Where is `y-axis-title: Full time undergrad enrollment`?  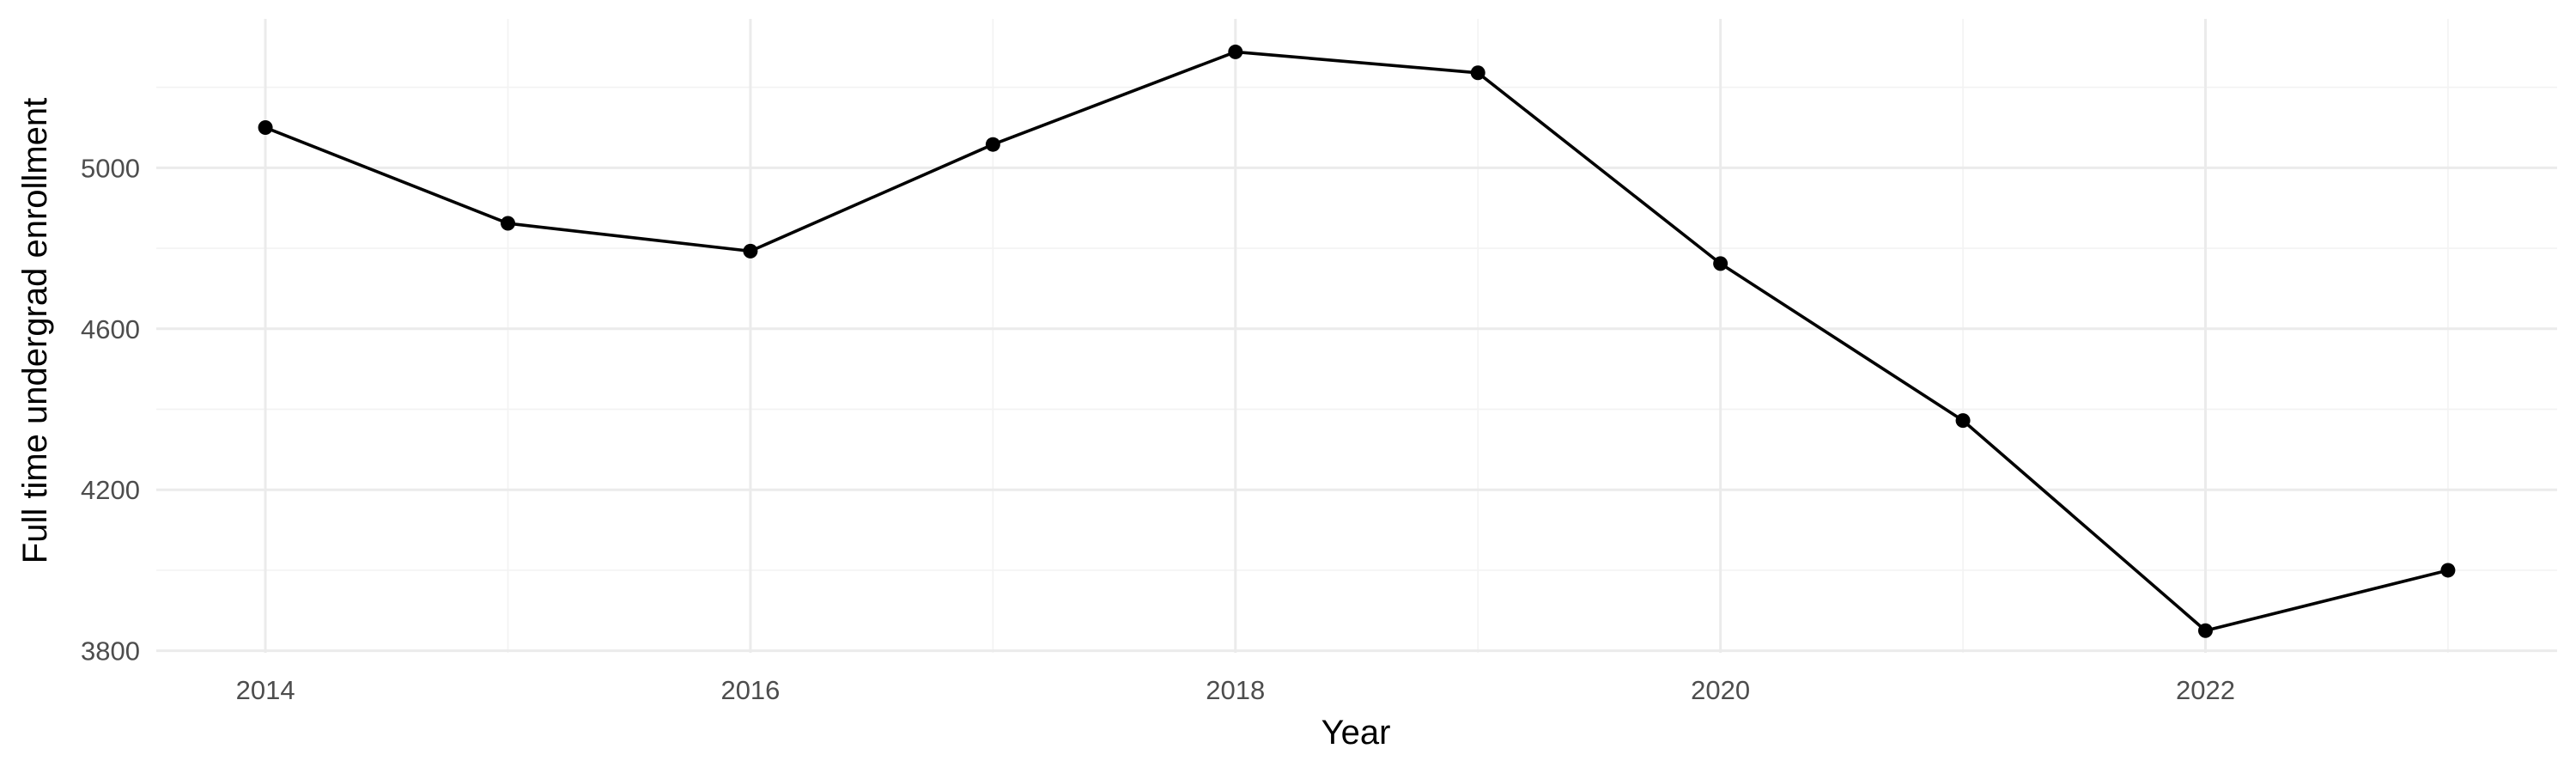
y-axis-title: Full time undergrad enrollment is located at coordinates (35, 330).